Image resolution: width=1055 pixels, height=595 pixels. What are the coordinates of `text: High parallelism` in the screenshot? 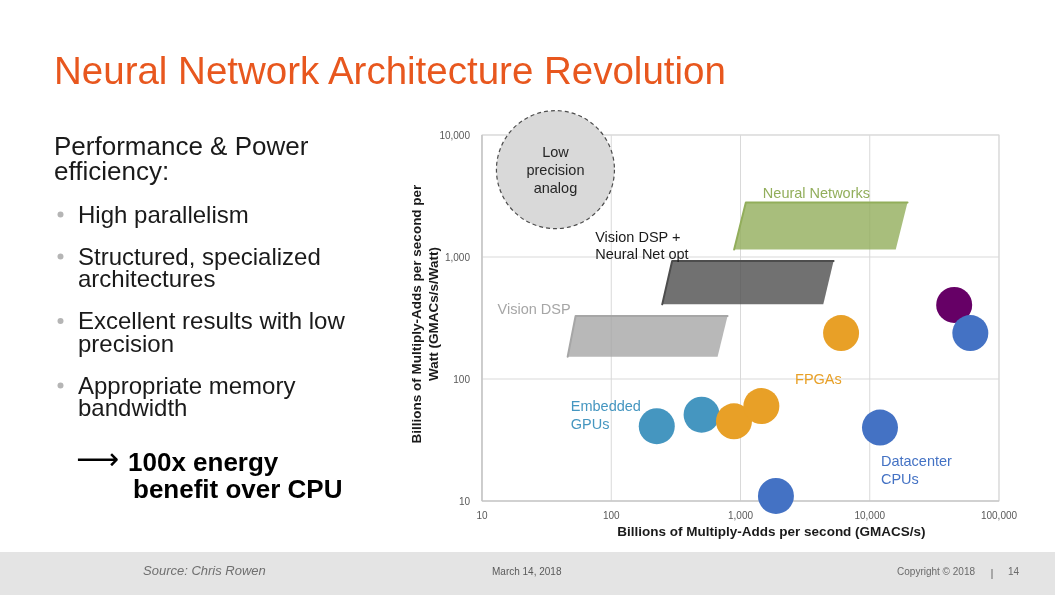 It's located at (163, 214).